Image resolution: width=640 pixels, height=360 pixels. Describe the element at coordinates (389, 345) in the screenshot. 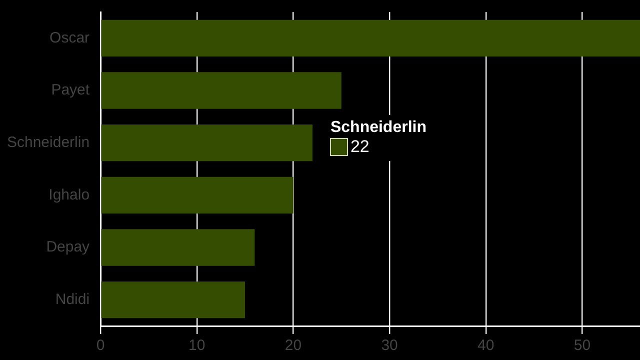

I see `x-tick-label: 30` at that location.